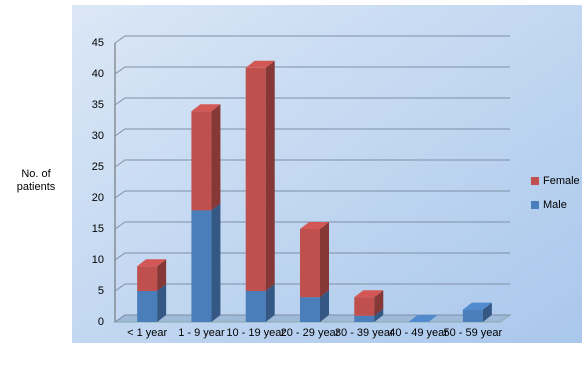 This screenshot has height=373, width=588. I want to click on x-tick-label: < 1 year, so click(147, 333).